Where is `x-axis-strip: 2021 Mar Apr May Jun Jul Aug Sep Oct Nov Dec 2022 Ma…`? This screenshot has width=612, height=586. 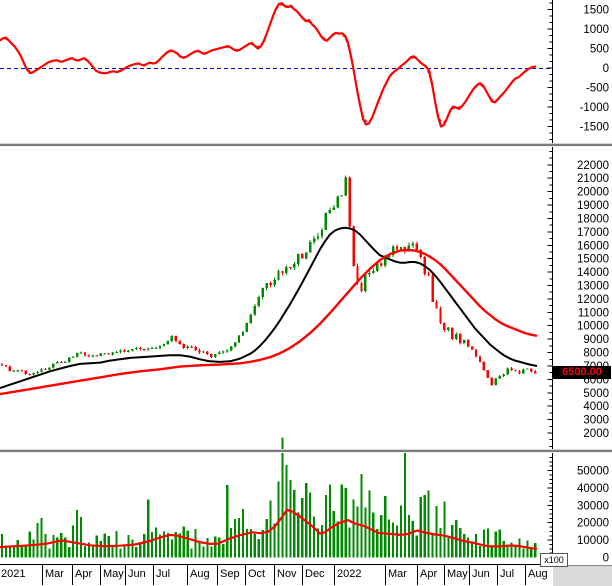
x-axis-strip: 2021 Mar Apr May Jun Jul Aug Sep Oct Nov Dec 2022 Ma… is located at coordinates (306, 575).